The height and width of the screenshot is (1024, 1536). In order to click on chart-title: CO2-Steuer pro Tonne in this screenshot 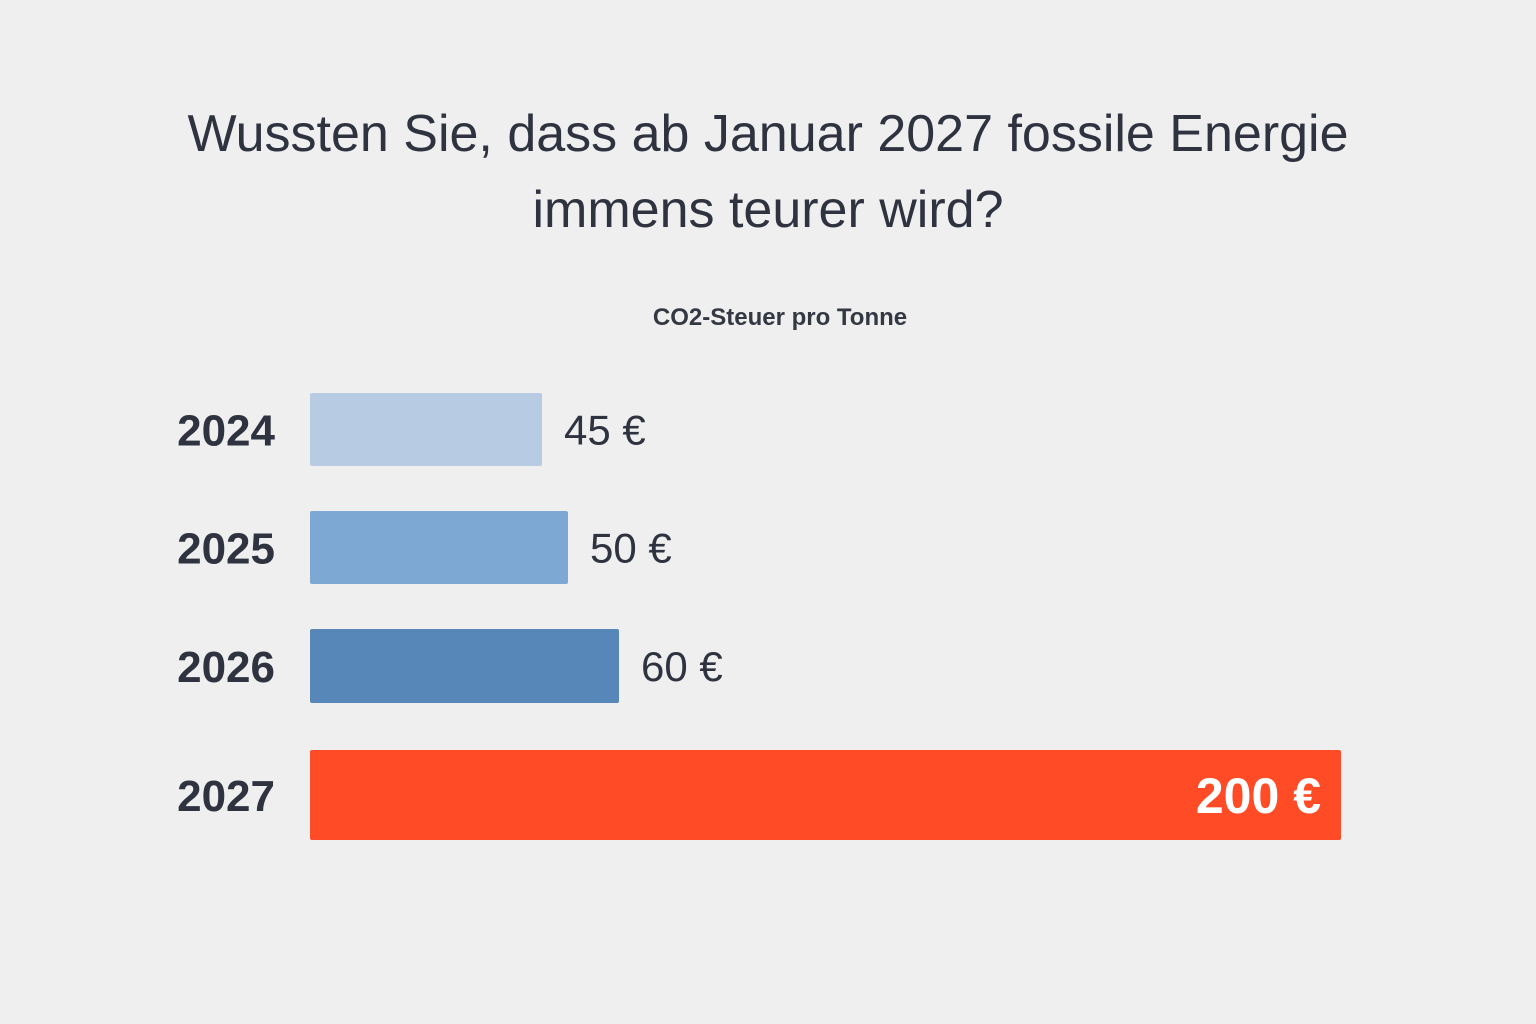, I will do `click(780, 317)`.